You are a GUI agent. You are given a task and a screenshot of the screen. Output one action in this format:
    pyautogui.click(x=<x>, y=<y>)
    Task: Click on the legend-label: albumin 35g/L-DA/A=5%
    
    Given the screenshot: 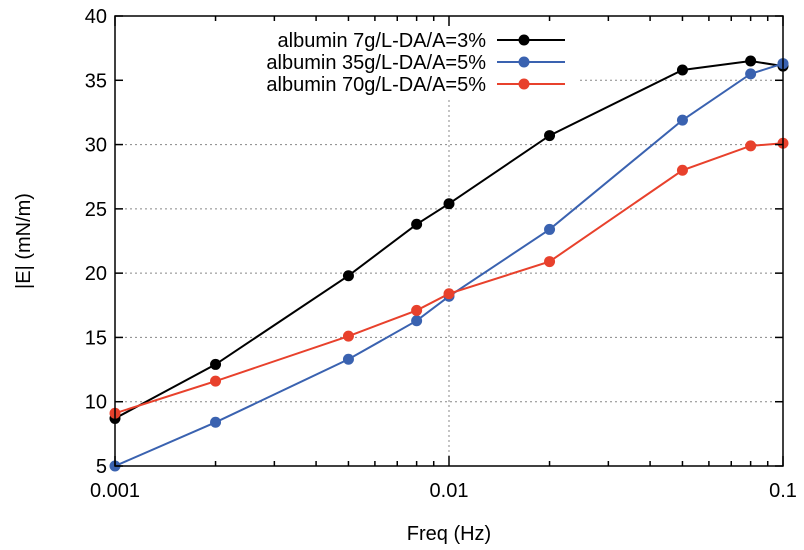 What is the action you would take?
    pyautogui.click(x=376, y=63)
    